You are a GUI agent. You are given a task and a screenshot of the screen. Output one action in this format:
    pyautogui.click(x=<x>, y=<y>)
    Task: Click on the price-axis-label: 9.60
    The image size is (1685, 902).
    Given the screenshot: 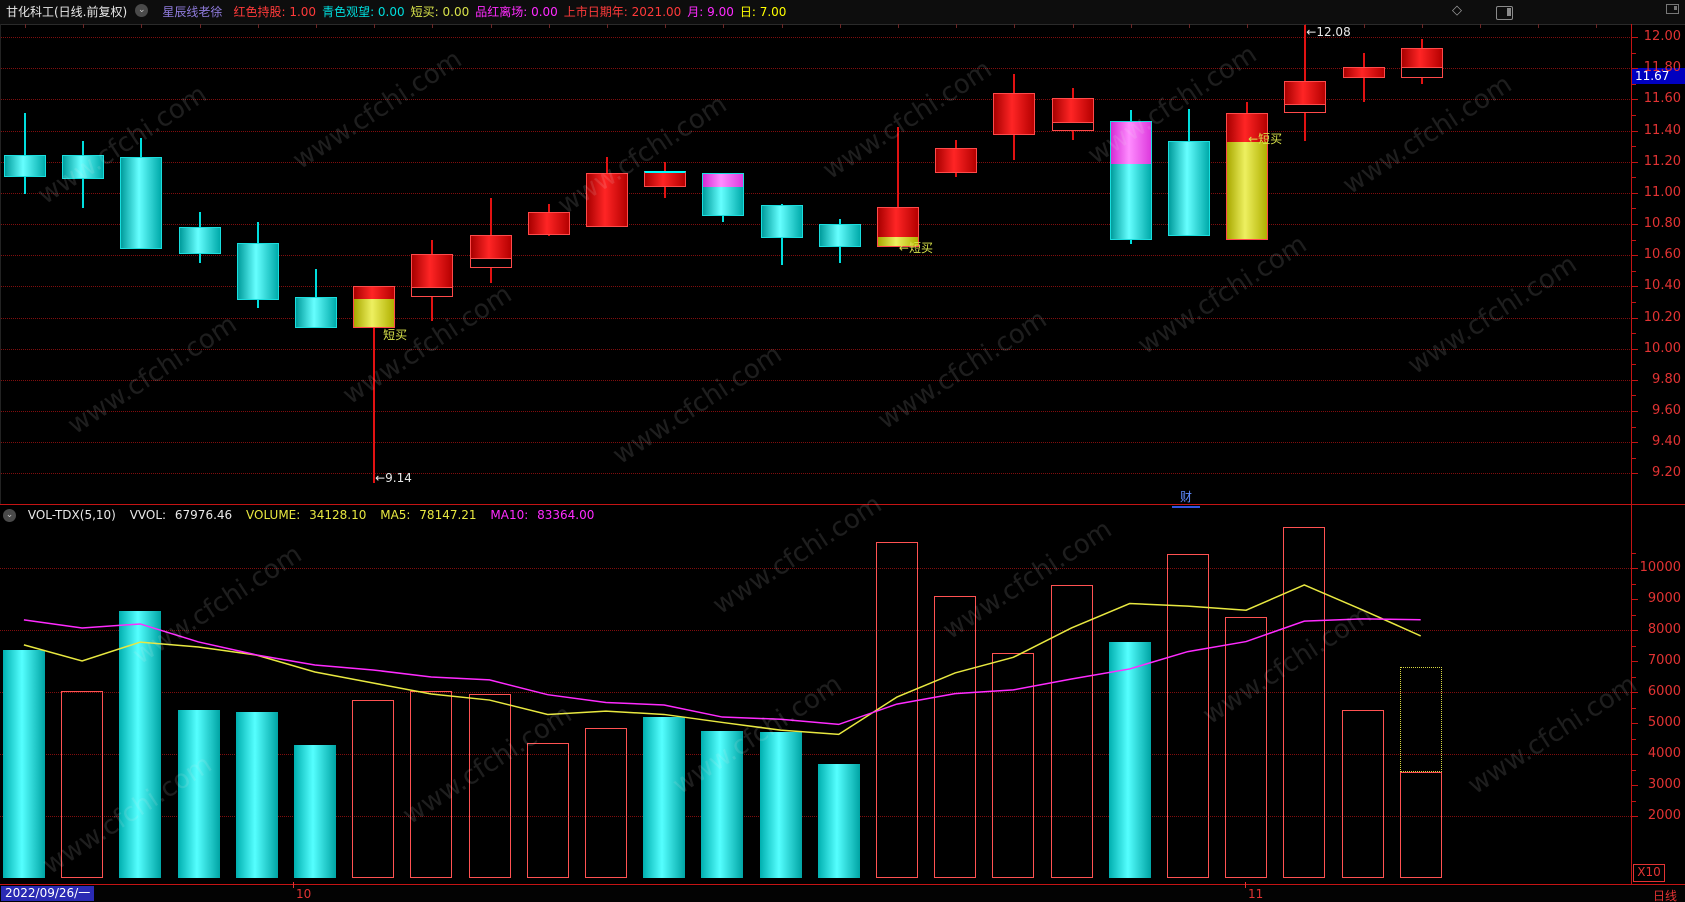 What is the action you would take?
    pyautogui.click(x=1666, y=411)
    